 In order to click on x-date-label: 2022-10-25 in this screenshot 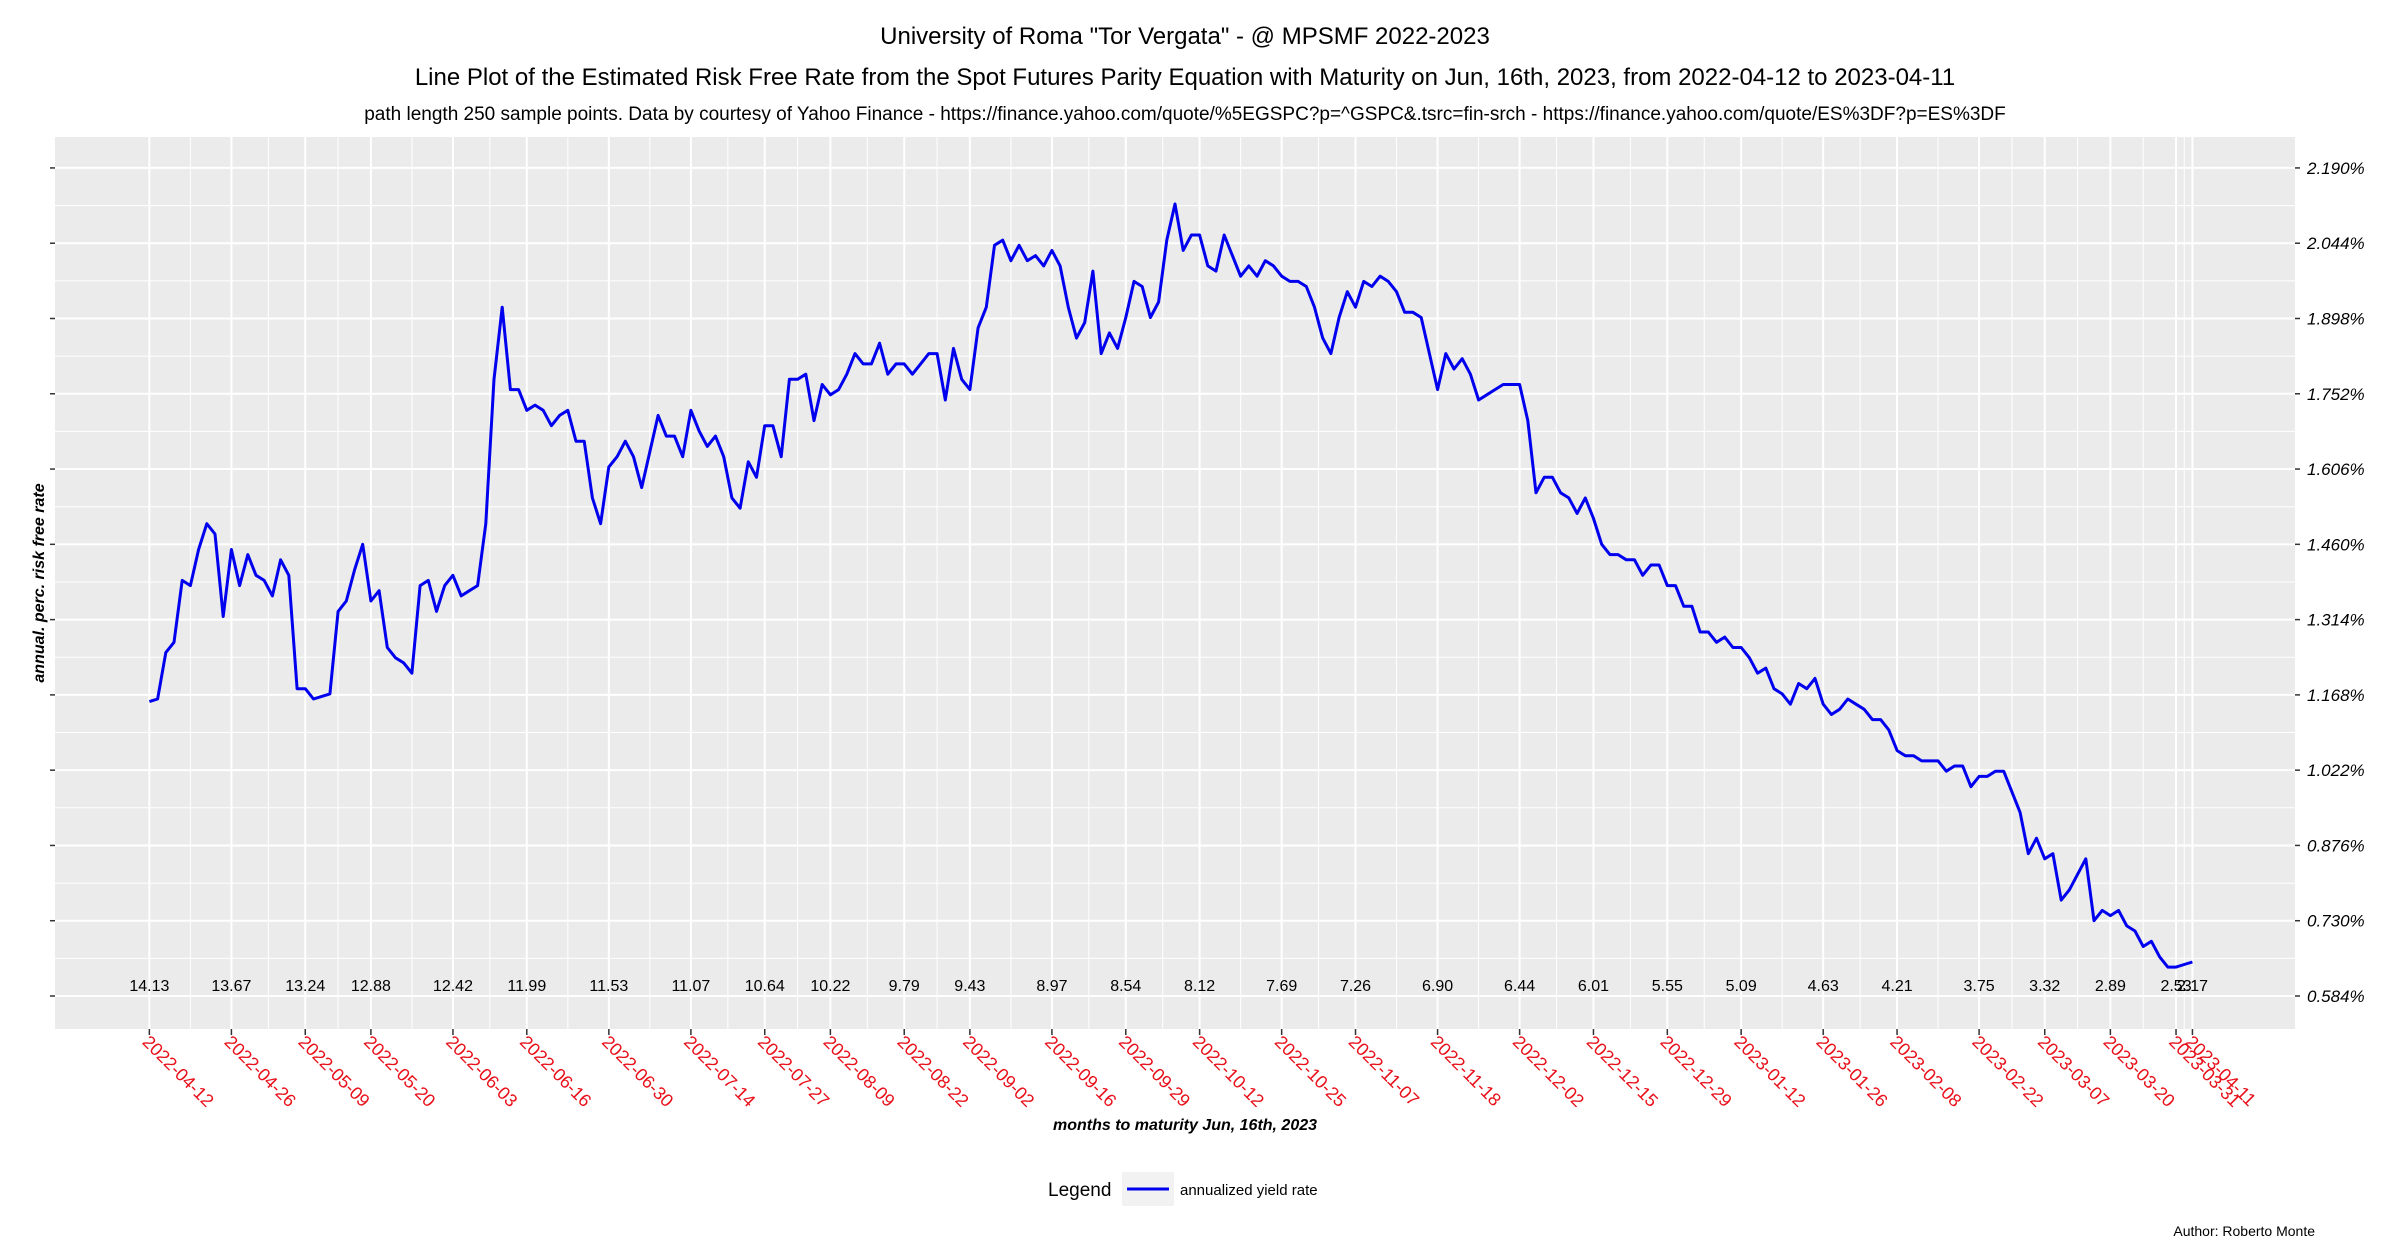, I will do `click(1310, 1071)`.